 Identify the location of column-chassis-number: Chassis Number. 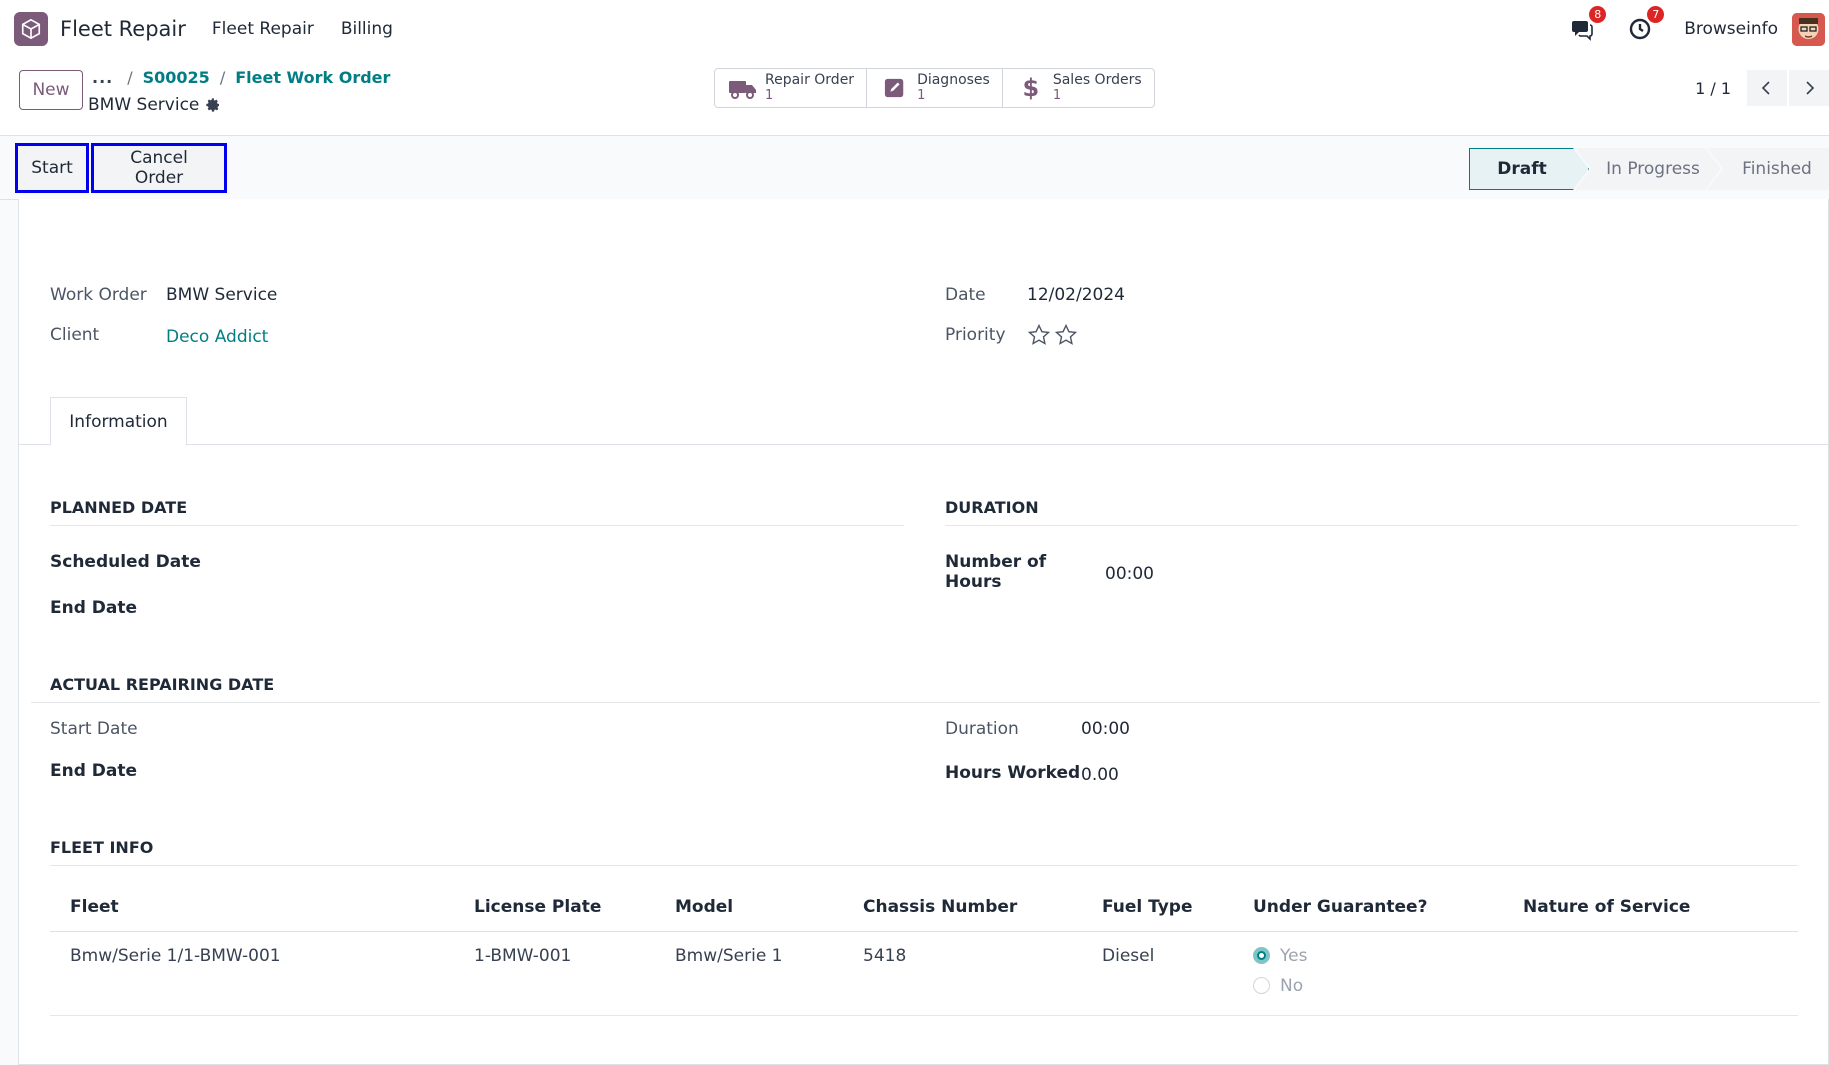
(962, 907).